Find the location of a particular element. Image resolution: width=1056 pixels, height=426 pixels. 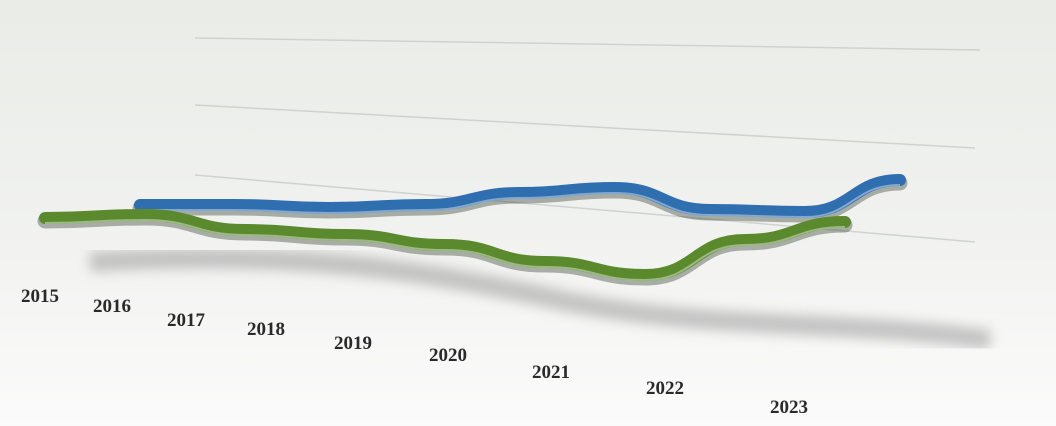

x-tick-label: 2017 is located at coordinates (186, 320).